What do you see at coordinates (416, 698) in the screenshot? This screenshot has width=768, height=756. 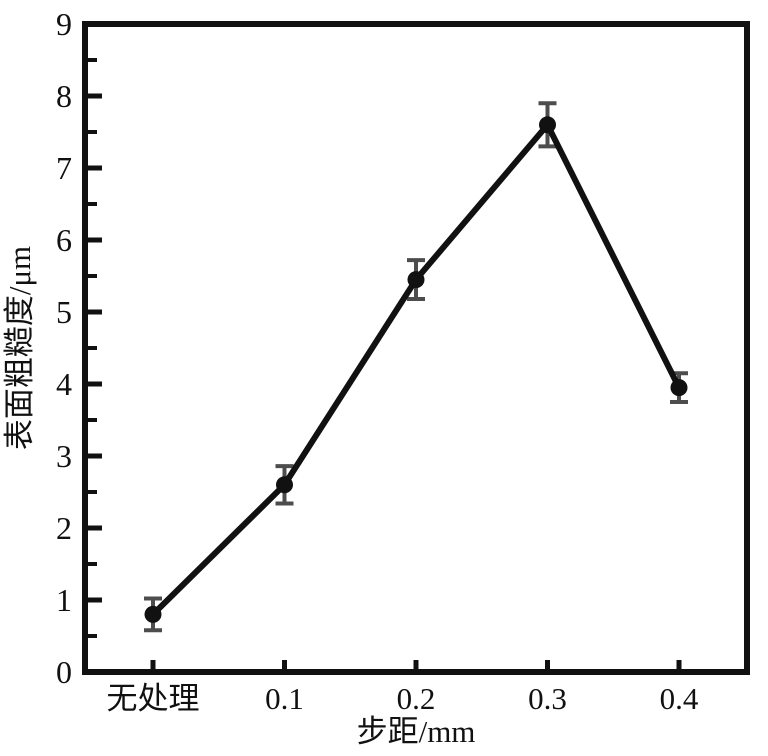 I see `x-tick-label: 0.2` at bounding box center [416, 698].